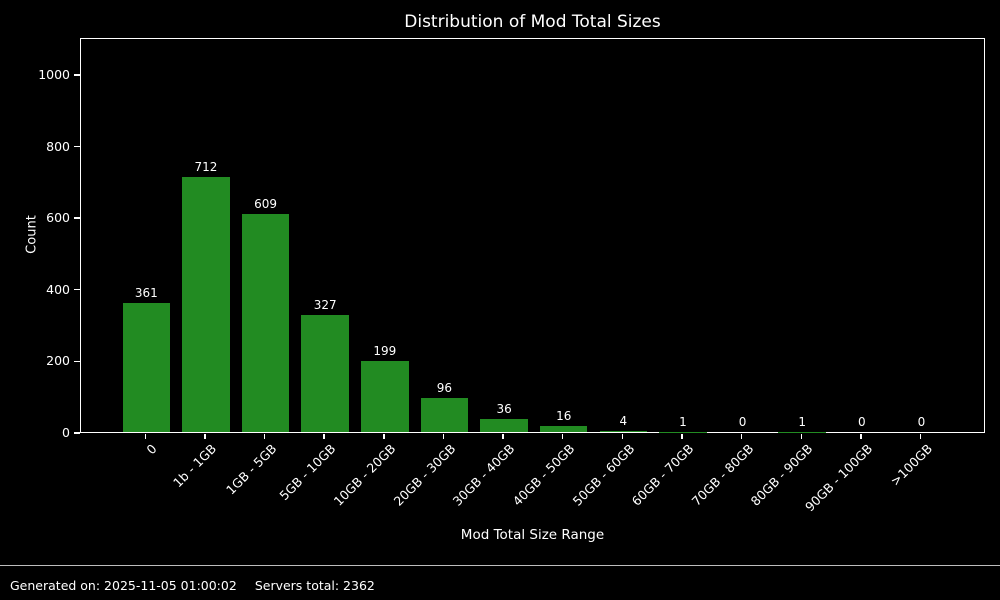  I want to click on bar-value-label: 4, so click(623, 420).